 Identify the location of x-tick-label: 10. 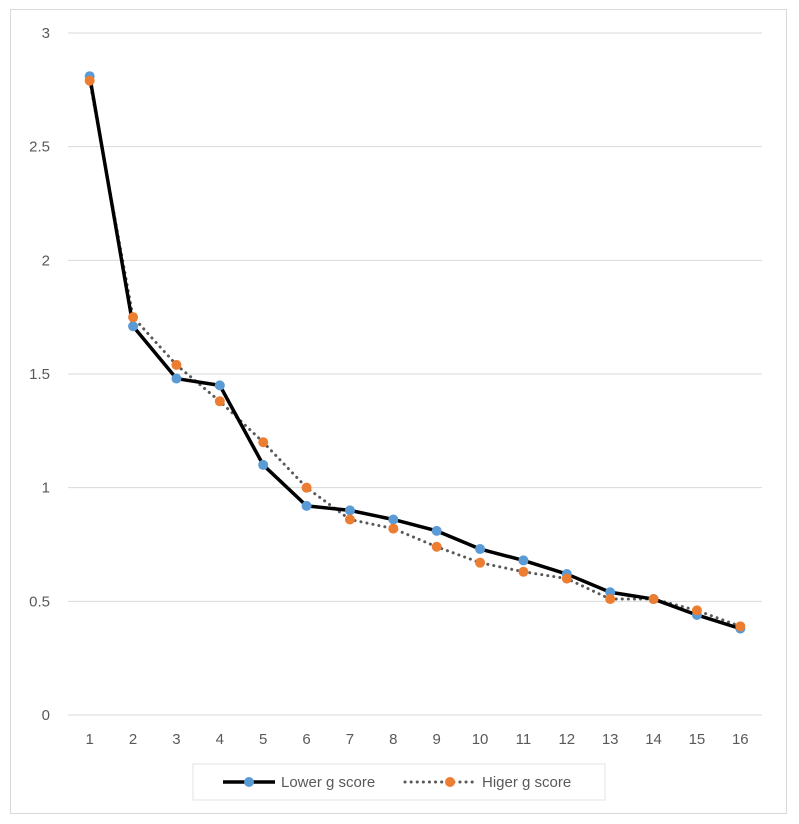
(480, 739).